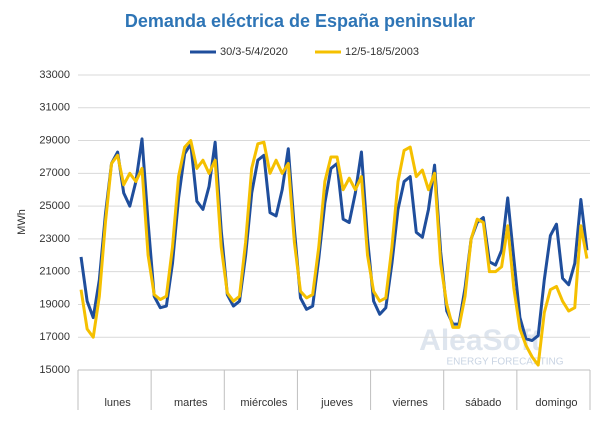 Image resolution: width=600 pixels, height=423 pixels. I want to click on y-axis-label: MWh, so click(22, 222).